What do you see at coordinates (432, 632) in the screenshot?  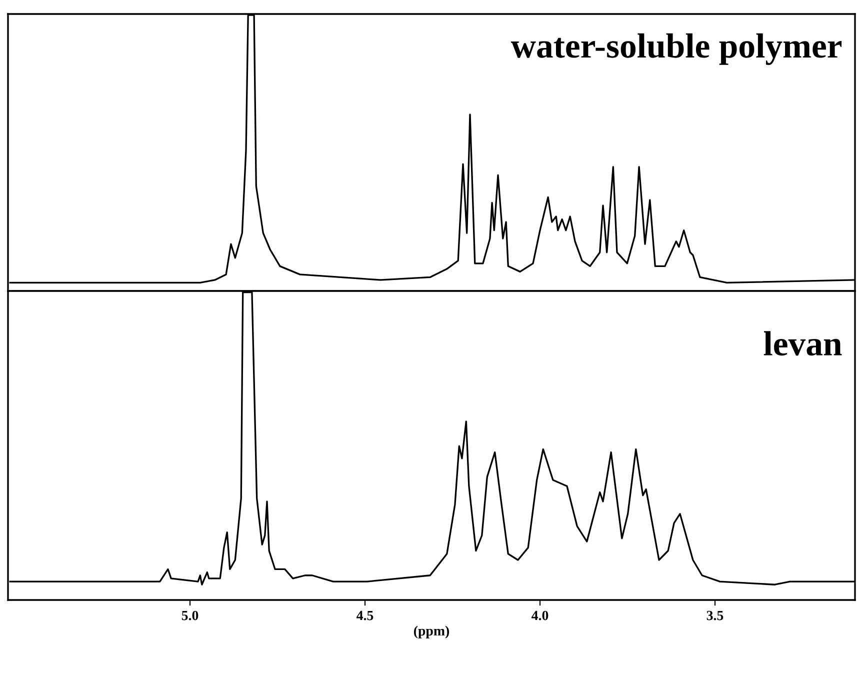 I see `x-axis-title: (ppm)` at bounding box center [432, 632].